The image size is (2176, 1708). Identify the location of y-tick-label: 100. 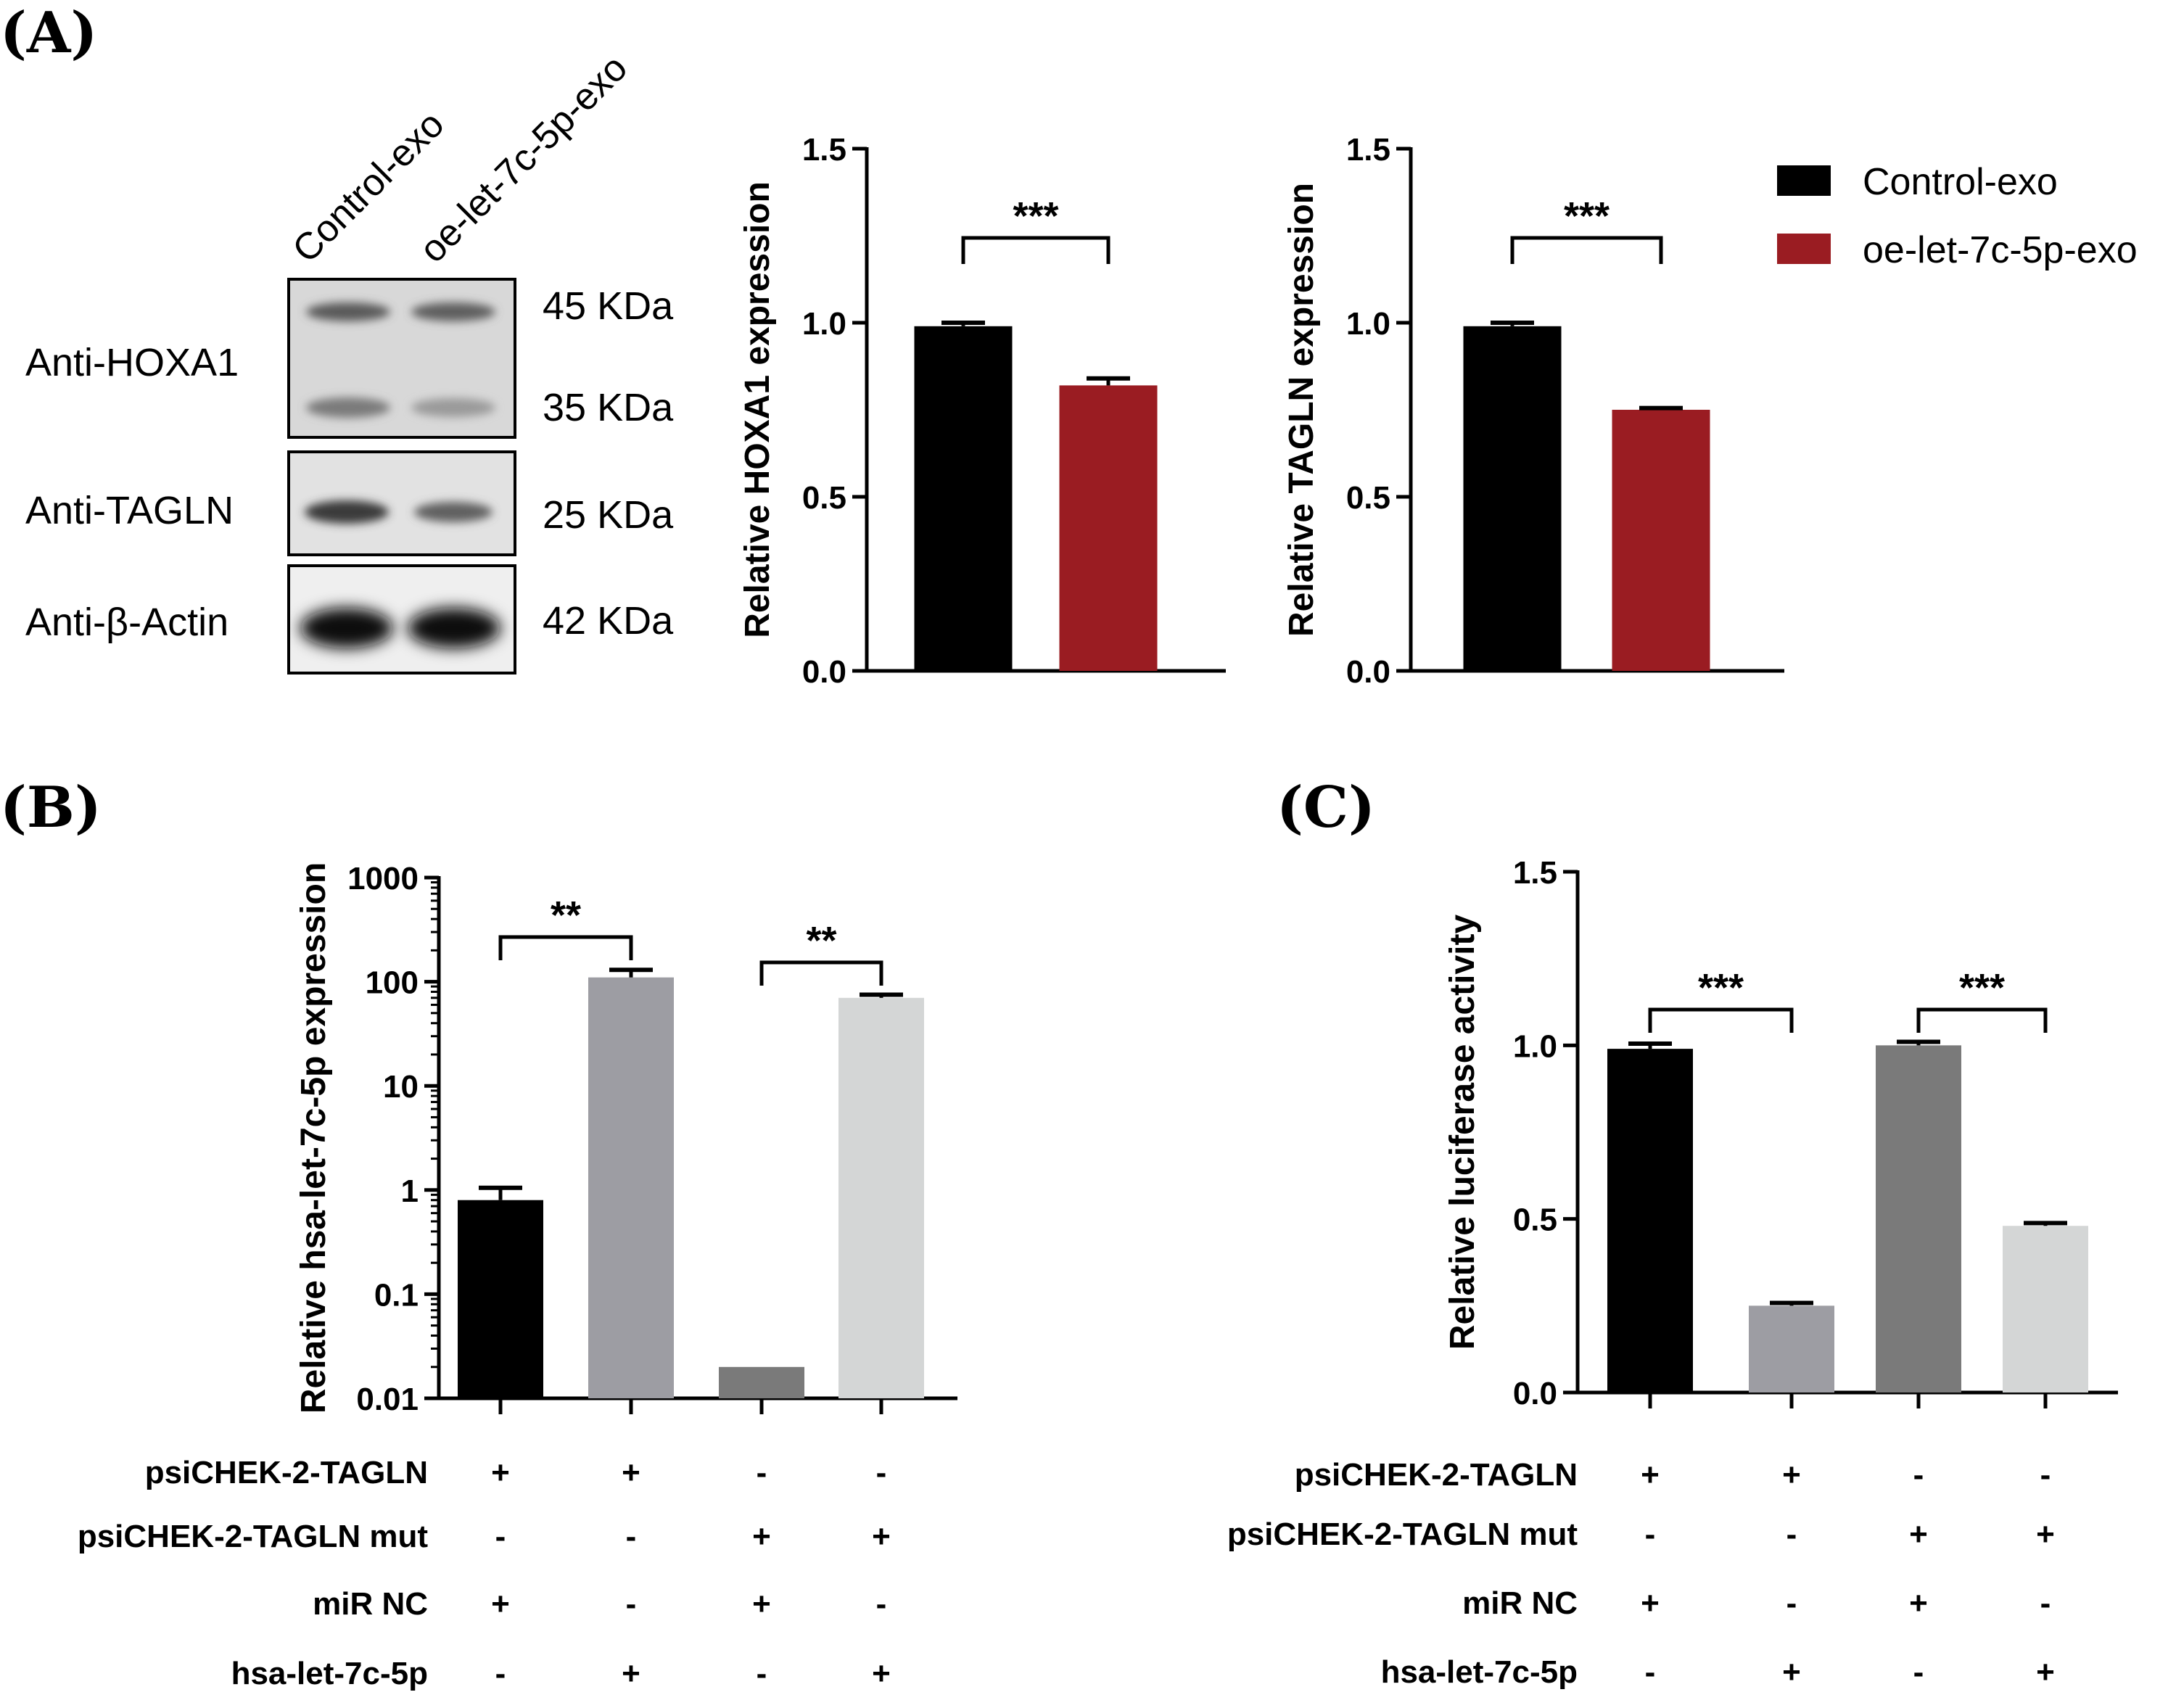
(392, 983).